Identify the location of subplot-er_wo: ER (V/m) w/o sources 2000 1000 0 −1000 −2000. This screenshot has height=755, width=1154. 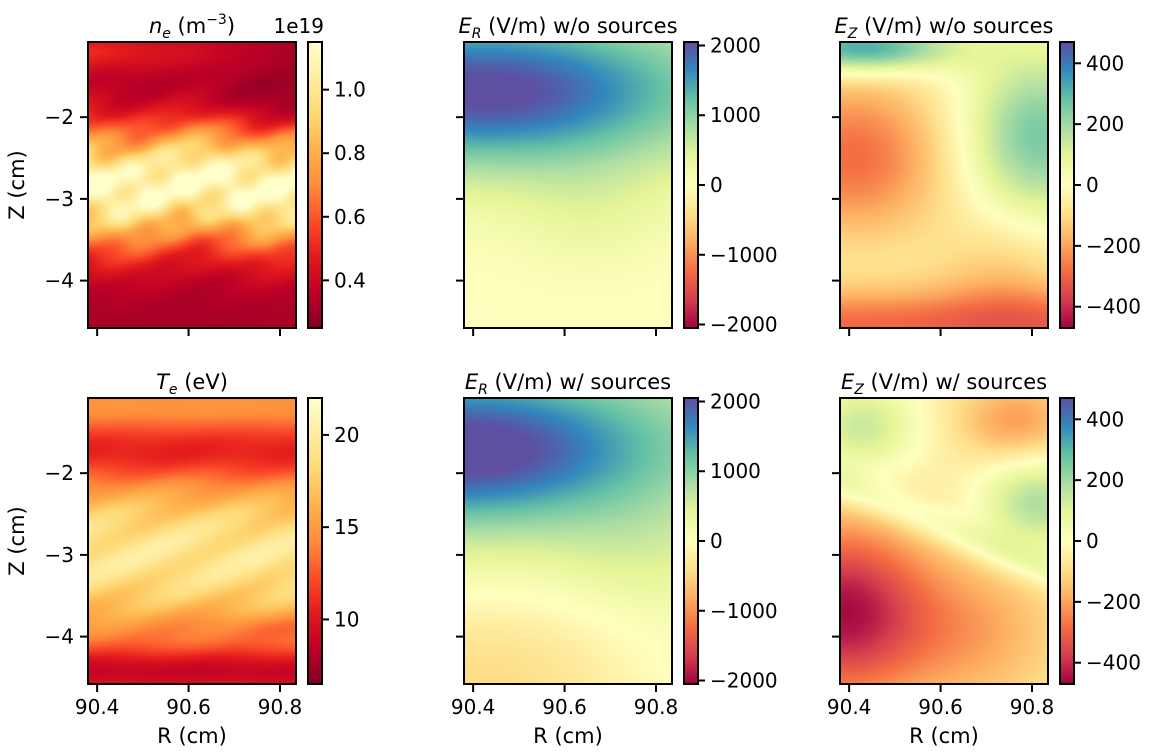
(617, 175).